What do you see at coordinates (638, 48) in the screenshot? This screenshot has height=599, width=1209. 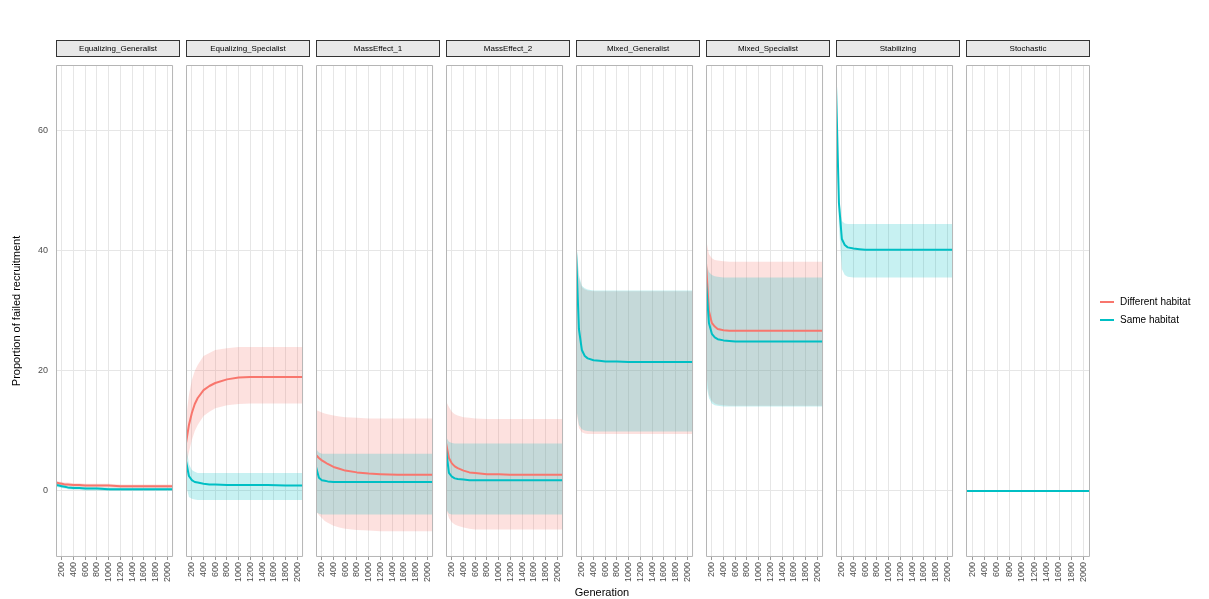 I see `chart-title: Mixed_Generalist` at bounding box center [638, 48].